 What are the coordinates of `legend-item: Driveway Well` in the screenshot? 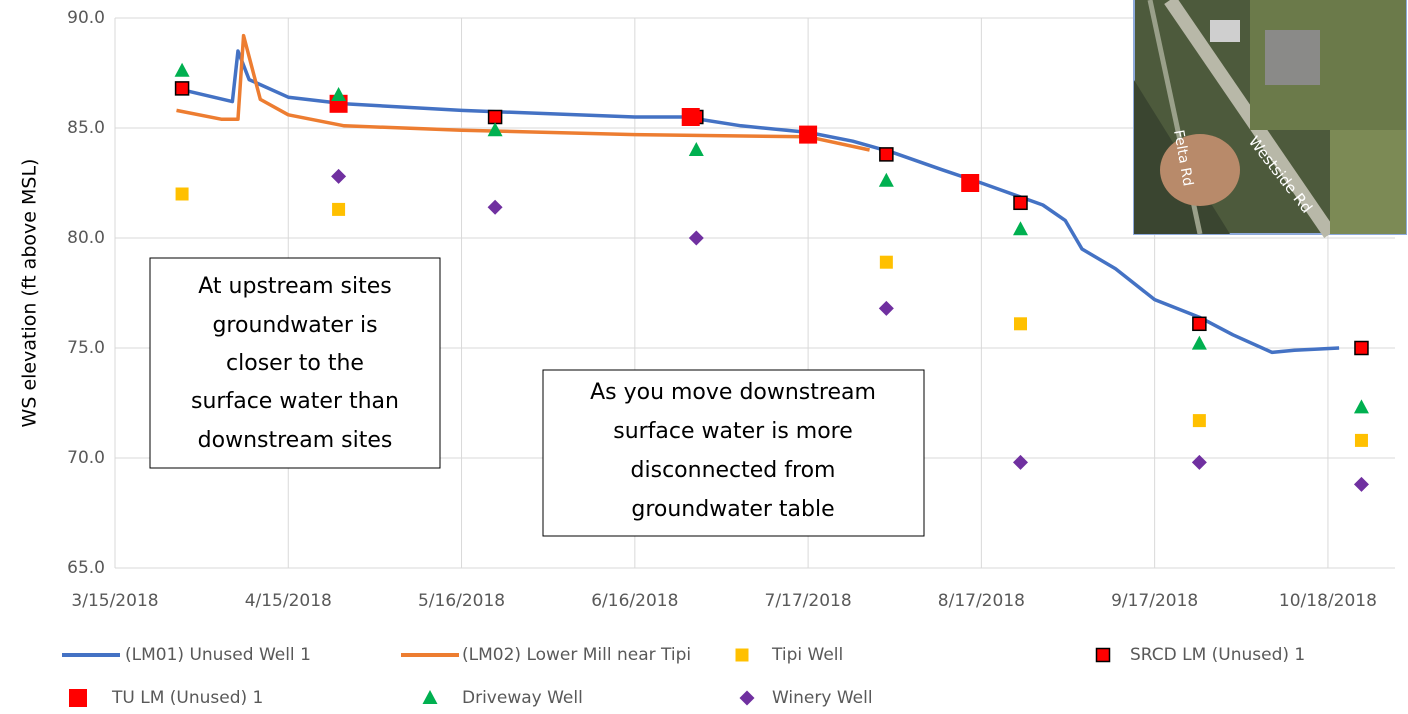 It's located at (502, 698).